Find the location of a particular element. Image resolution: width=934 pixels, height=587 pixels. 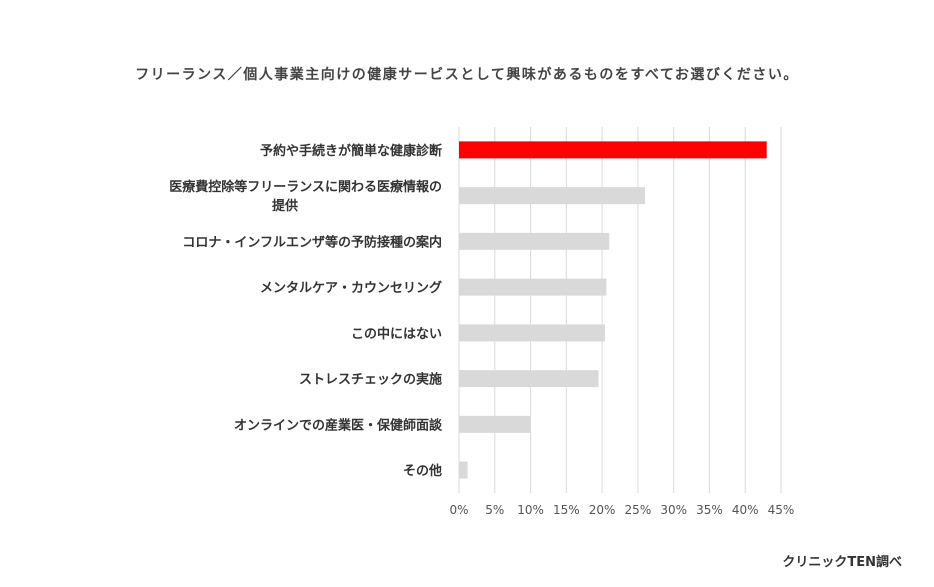

category-label: ストレスチェックの実施 is located at coordinates (370, 380).